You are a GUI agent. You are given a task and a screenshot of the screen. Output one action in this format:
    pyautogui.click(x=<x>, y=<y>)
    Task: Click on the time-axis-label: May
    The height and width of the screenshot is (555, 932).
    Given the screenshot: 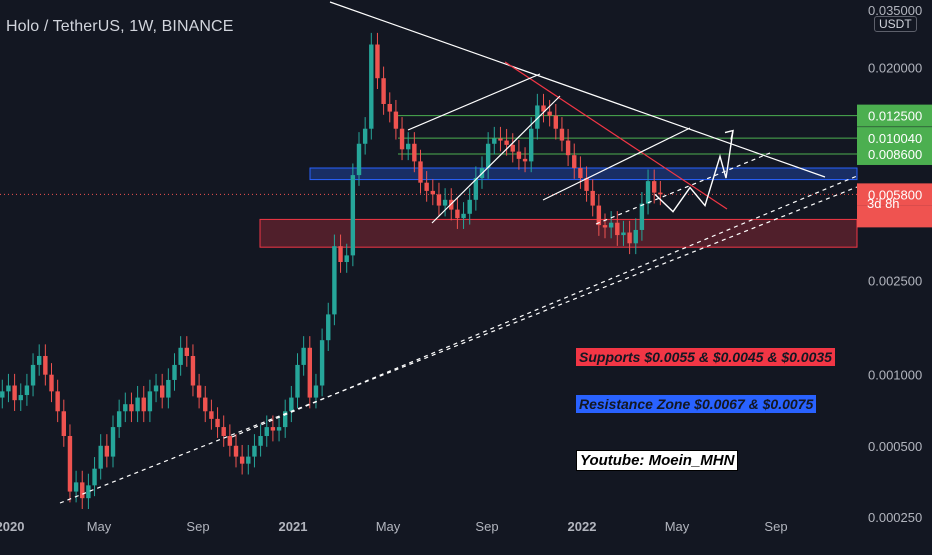 What is the action you would take?
    pyautogui.click(x=677, y=526)
    